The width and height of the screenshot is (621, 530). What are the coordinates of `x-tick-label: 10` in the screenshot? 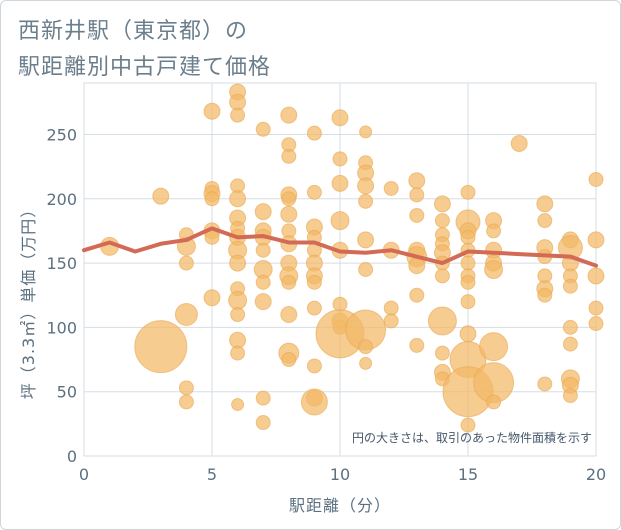 It's located at (340, 474).